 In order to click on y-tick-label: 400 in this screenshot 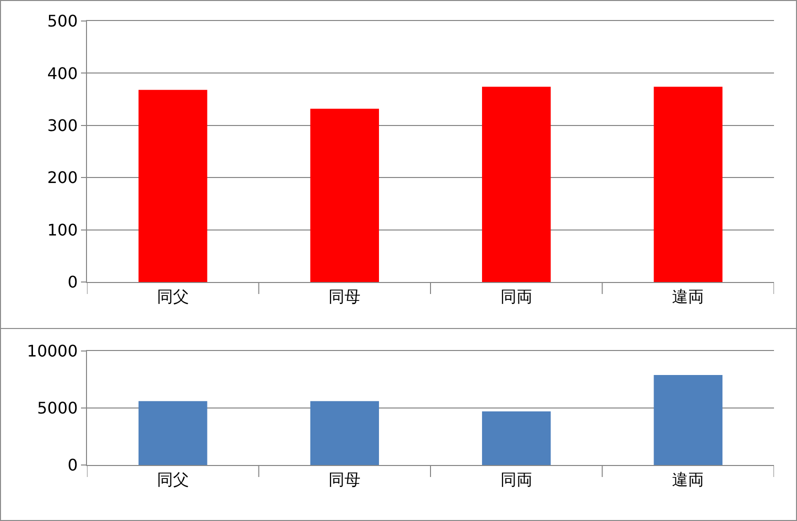, I will do `click(62, 73)`.